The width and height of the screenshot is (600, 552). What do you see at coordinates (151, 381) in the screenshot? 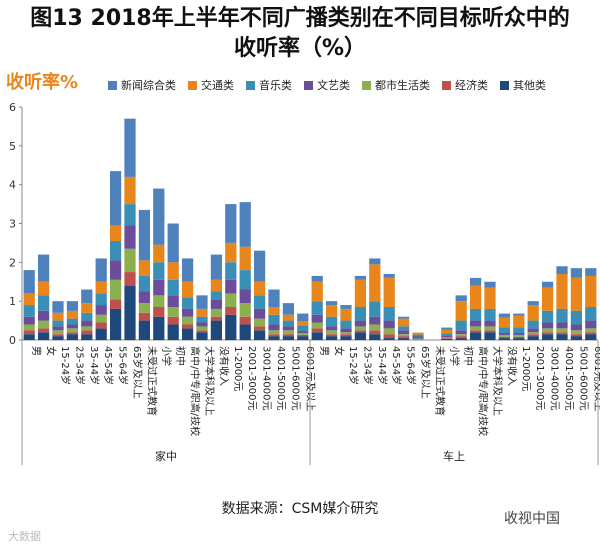
I see `x-tick-label: 未受过正式教育` at bounding box center [151, 381].